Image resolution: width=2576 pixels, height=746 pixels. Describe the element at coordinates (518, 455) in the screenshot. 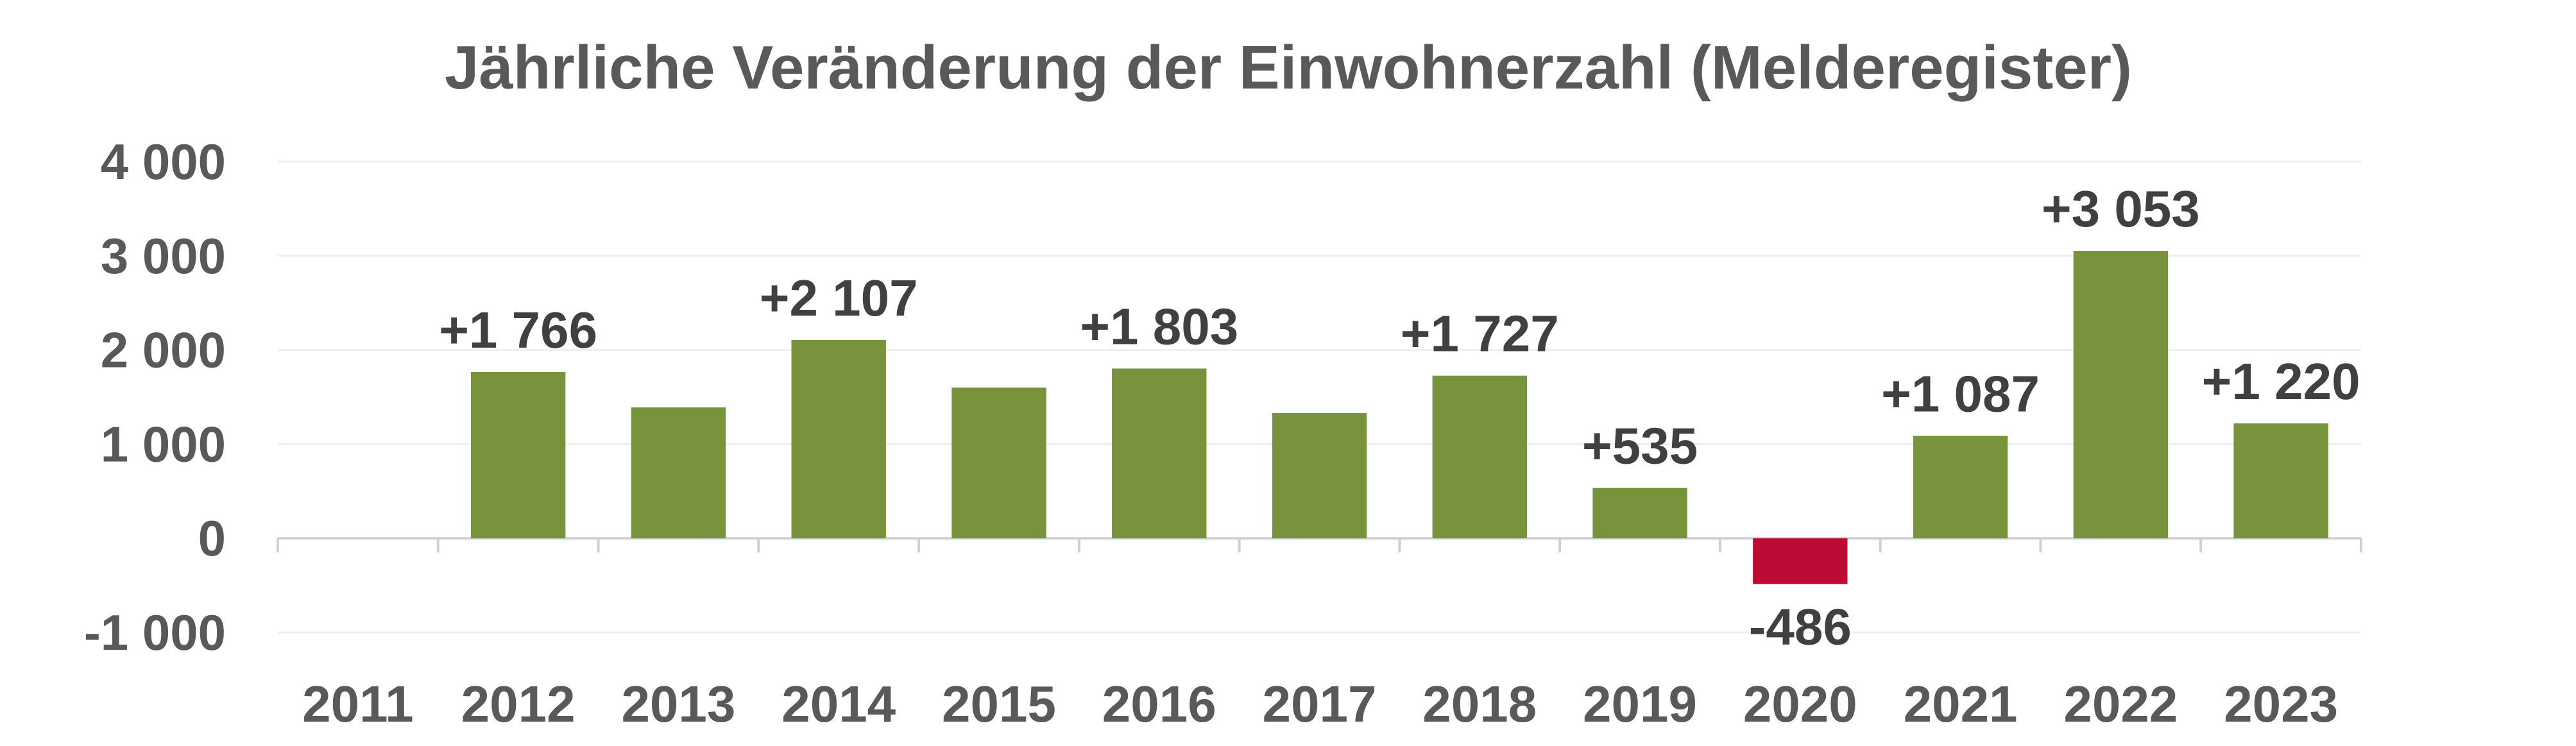

I see `bar-2012` at that location.